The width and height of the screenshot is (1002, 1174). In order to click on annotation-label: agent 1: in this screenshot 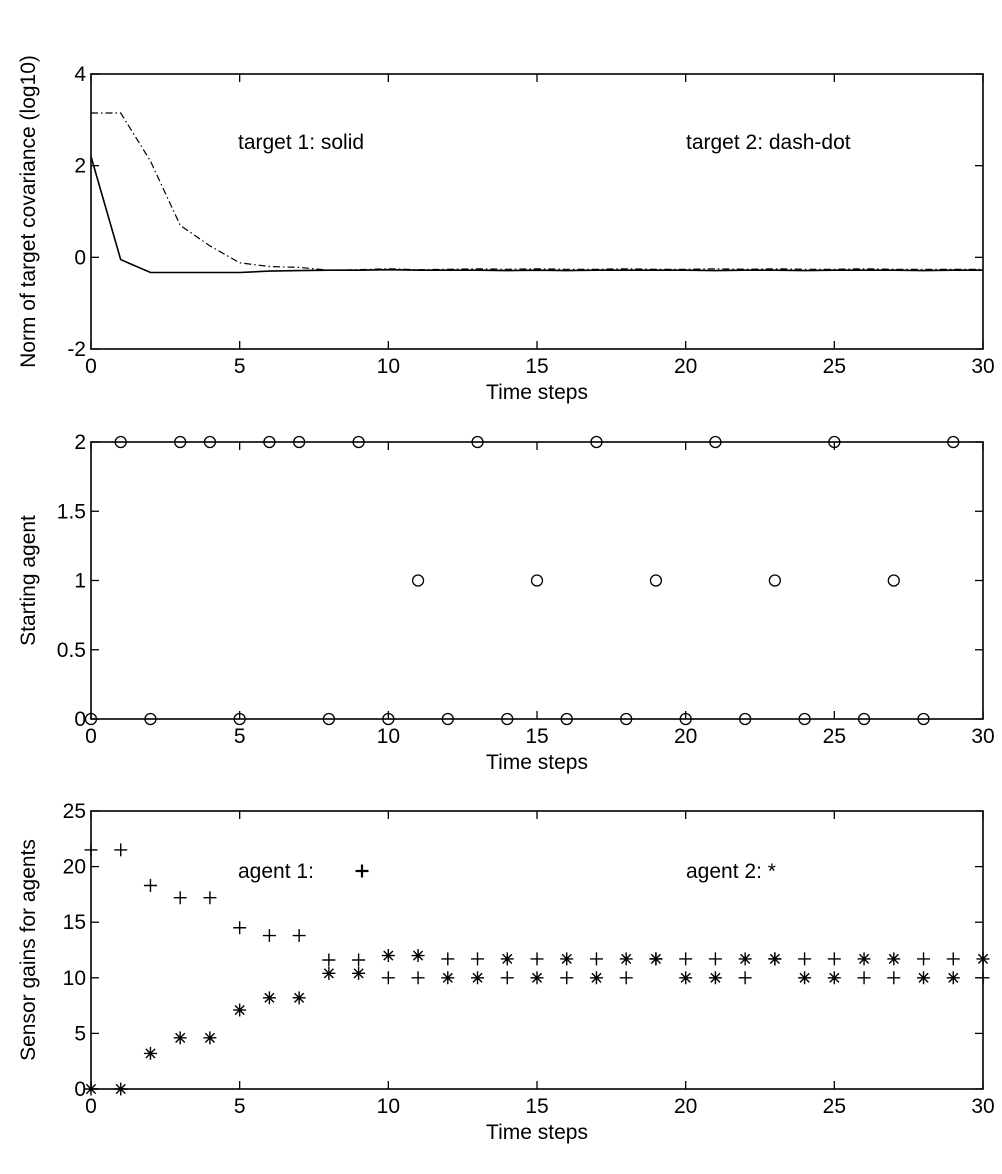, I will do `click(276, 871)`.